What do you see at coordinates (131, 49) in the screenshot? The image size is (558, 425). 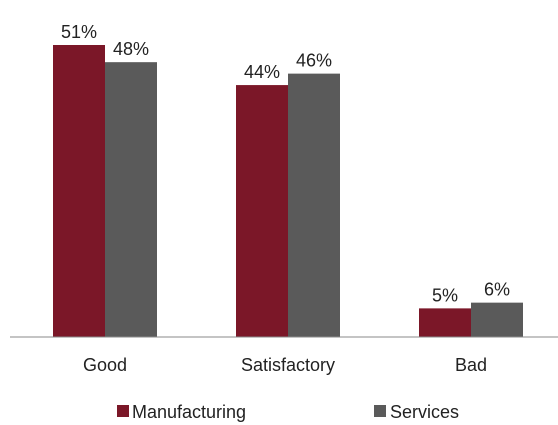 I see `data-label-services-good: 48%` at bounding box center [131, 49].